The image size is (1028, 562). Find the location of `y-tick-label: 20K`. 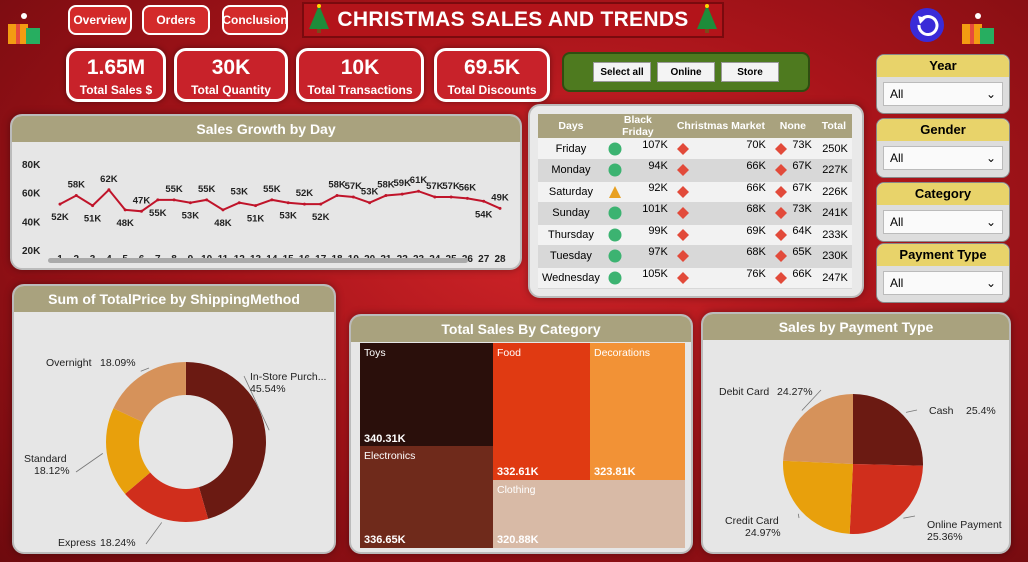

y-tick-label: 20K is located at coordinates (31, 251).